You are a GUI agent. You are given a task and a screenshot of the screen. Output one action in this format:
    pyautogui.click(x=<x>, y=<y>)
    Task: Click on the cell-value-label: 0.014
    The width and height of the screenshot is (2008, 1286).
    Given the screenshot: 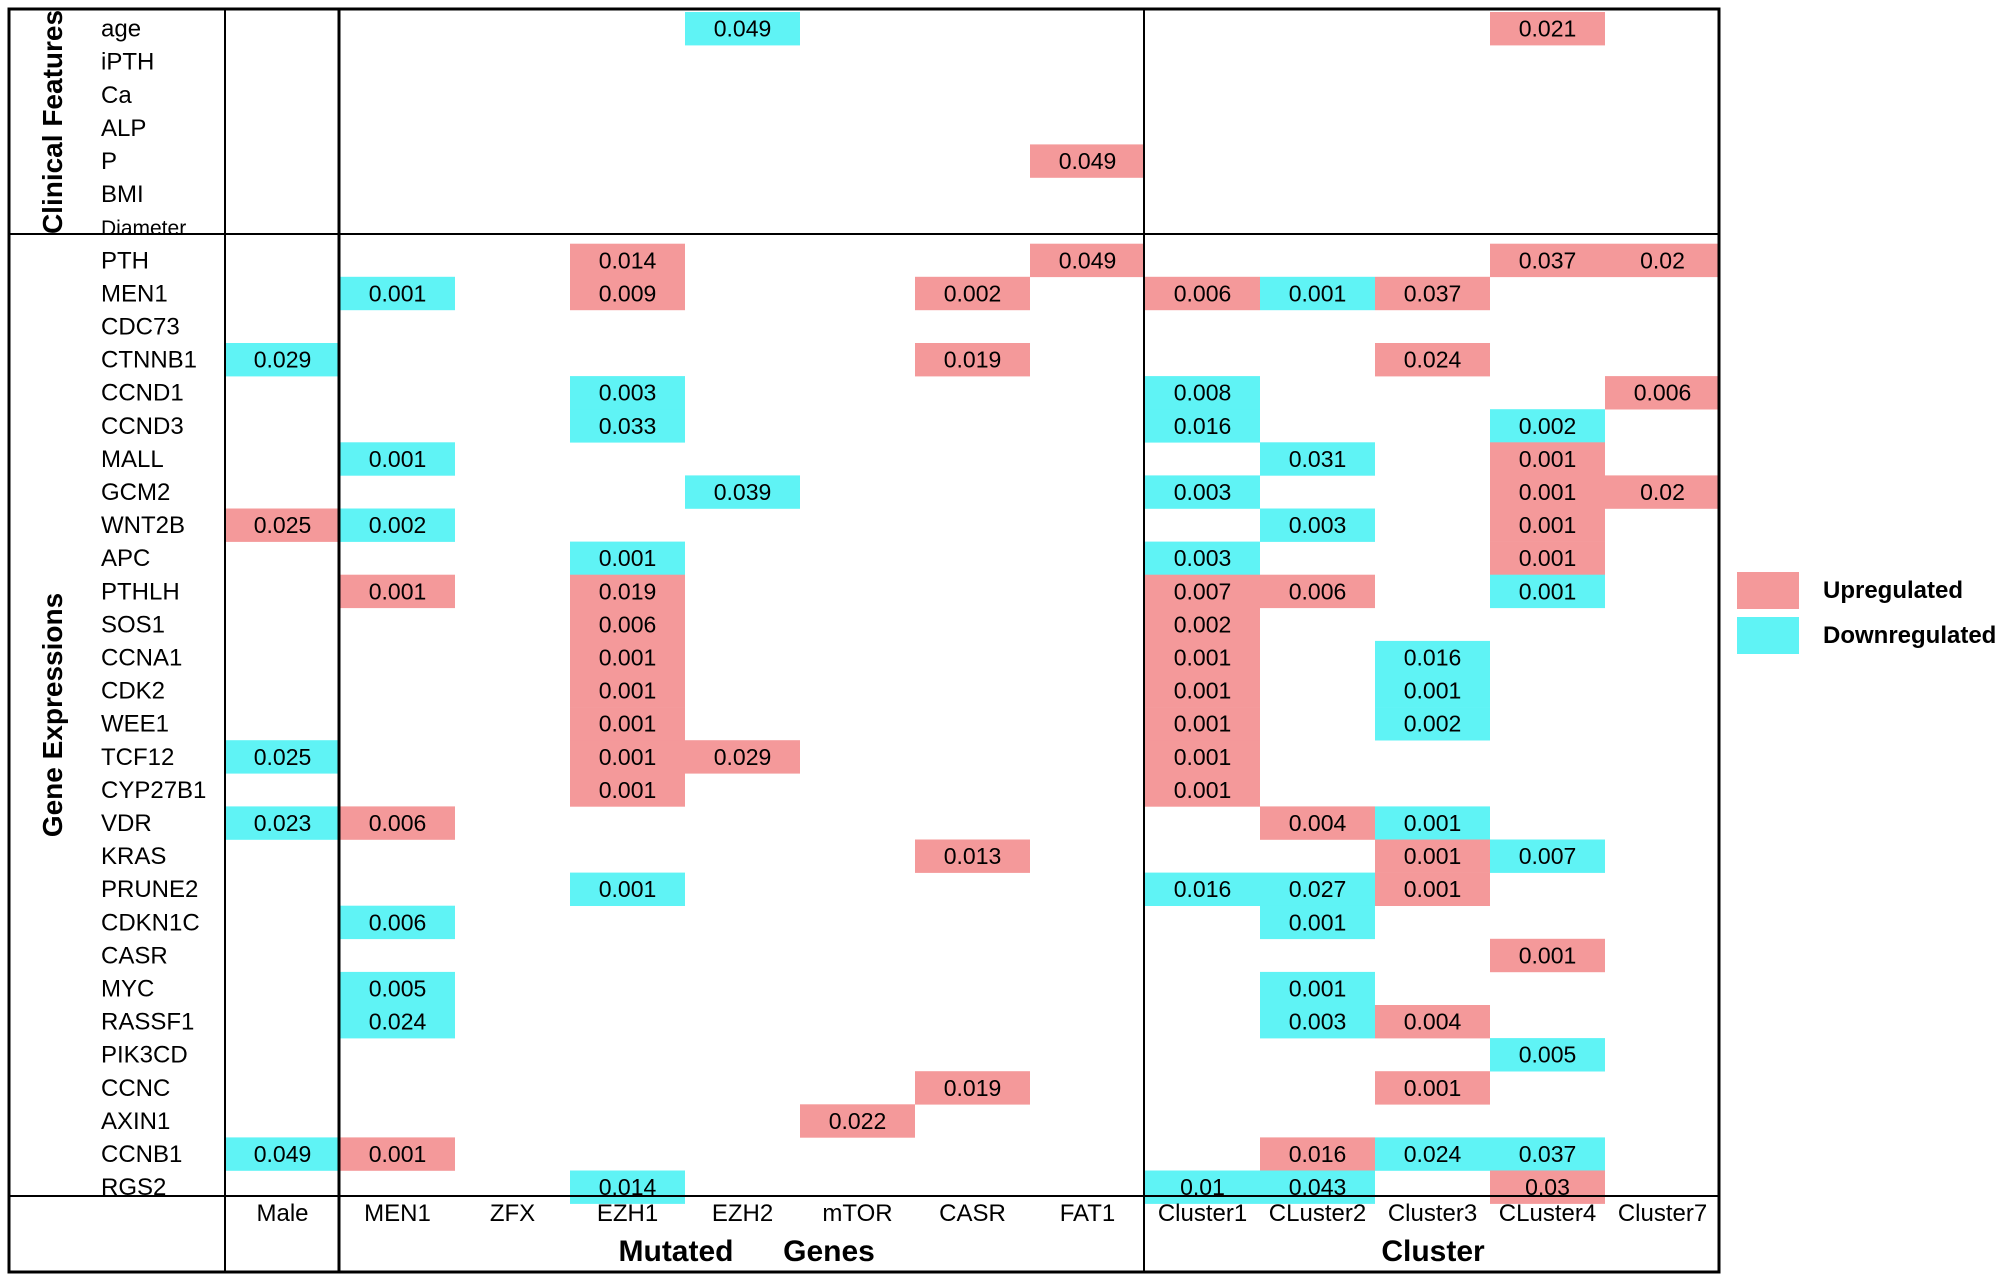 What is the action you would take?
    pyautogui.click(x=628, y=260)
    